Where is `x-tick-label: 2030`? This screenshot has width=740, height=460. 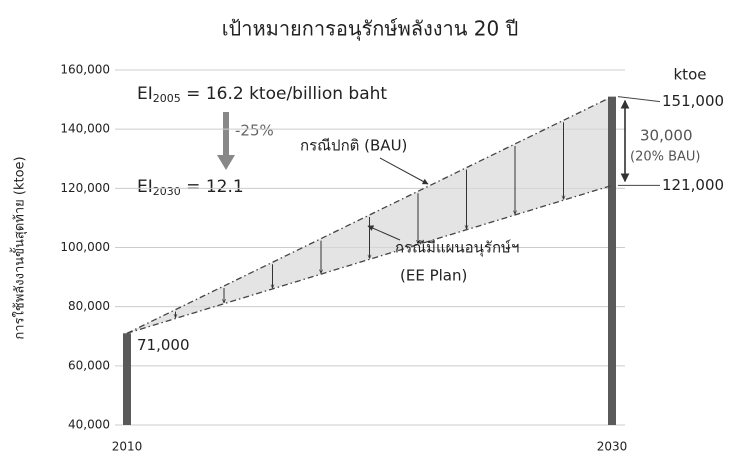 x-tick-label: 2030 is located at coordinates (612, 447).